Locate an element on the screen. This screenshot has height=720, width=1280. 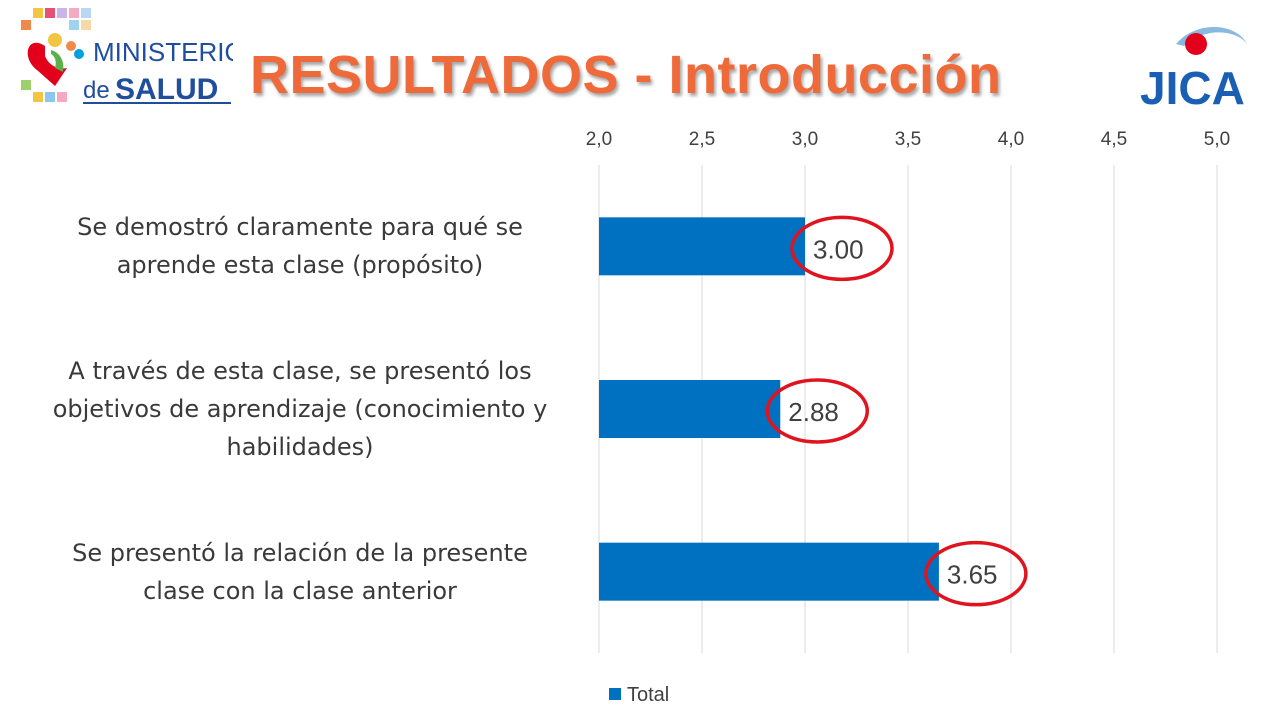
legend-swatch is located at coordinates (615, 694).